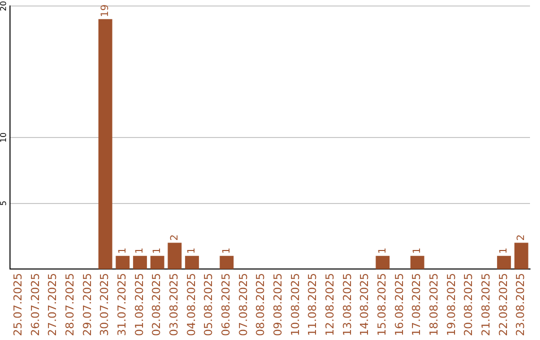 The height and width of the screenshot is (340, 540). I want to click on x-tick-label: 28.07.2025, so click(70, 304).